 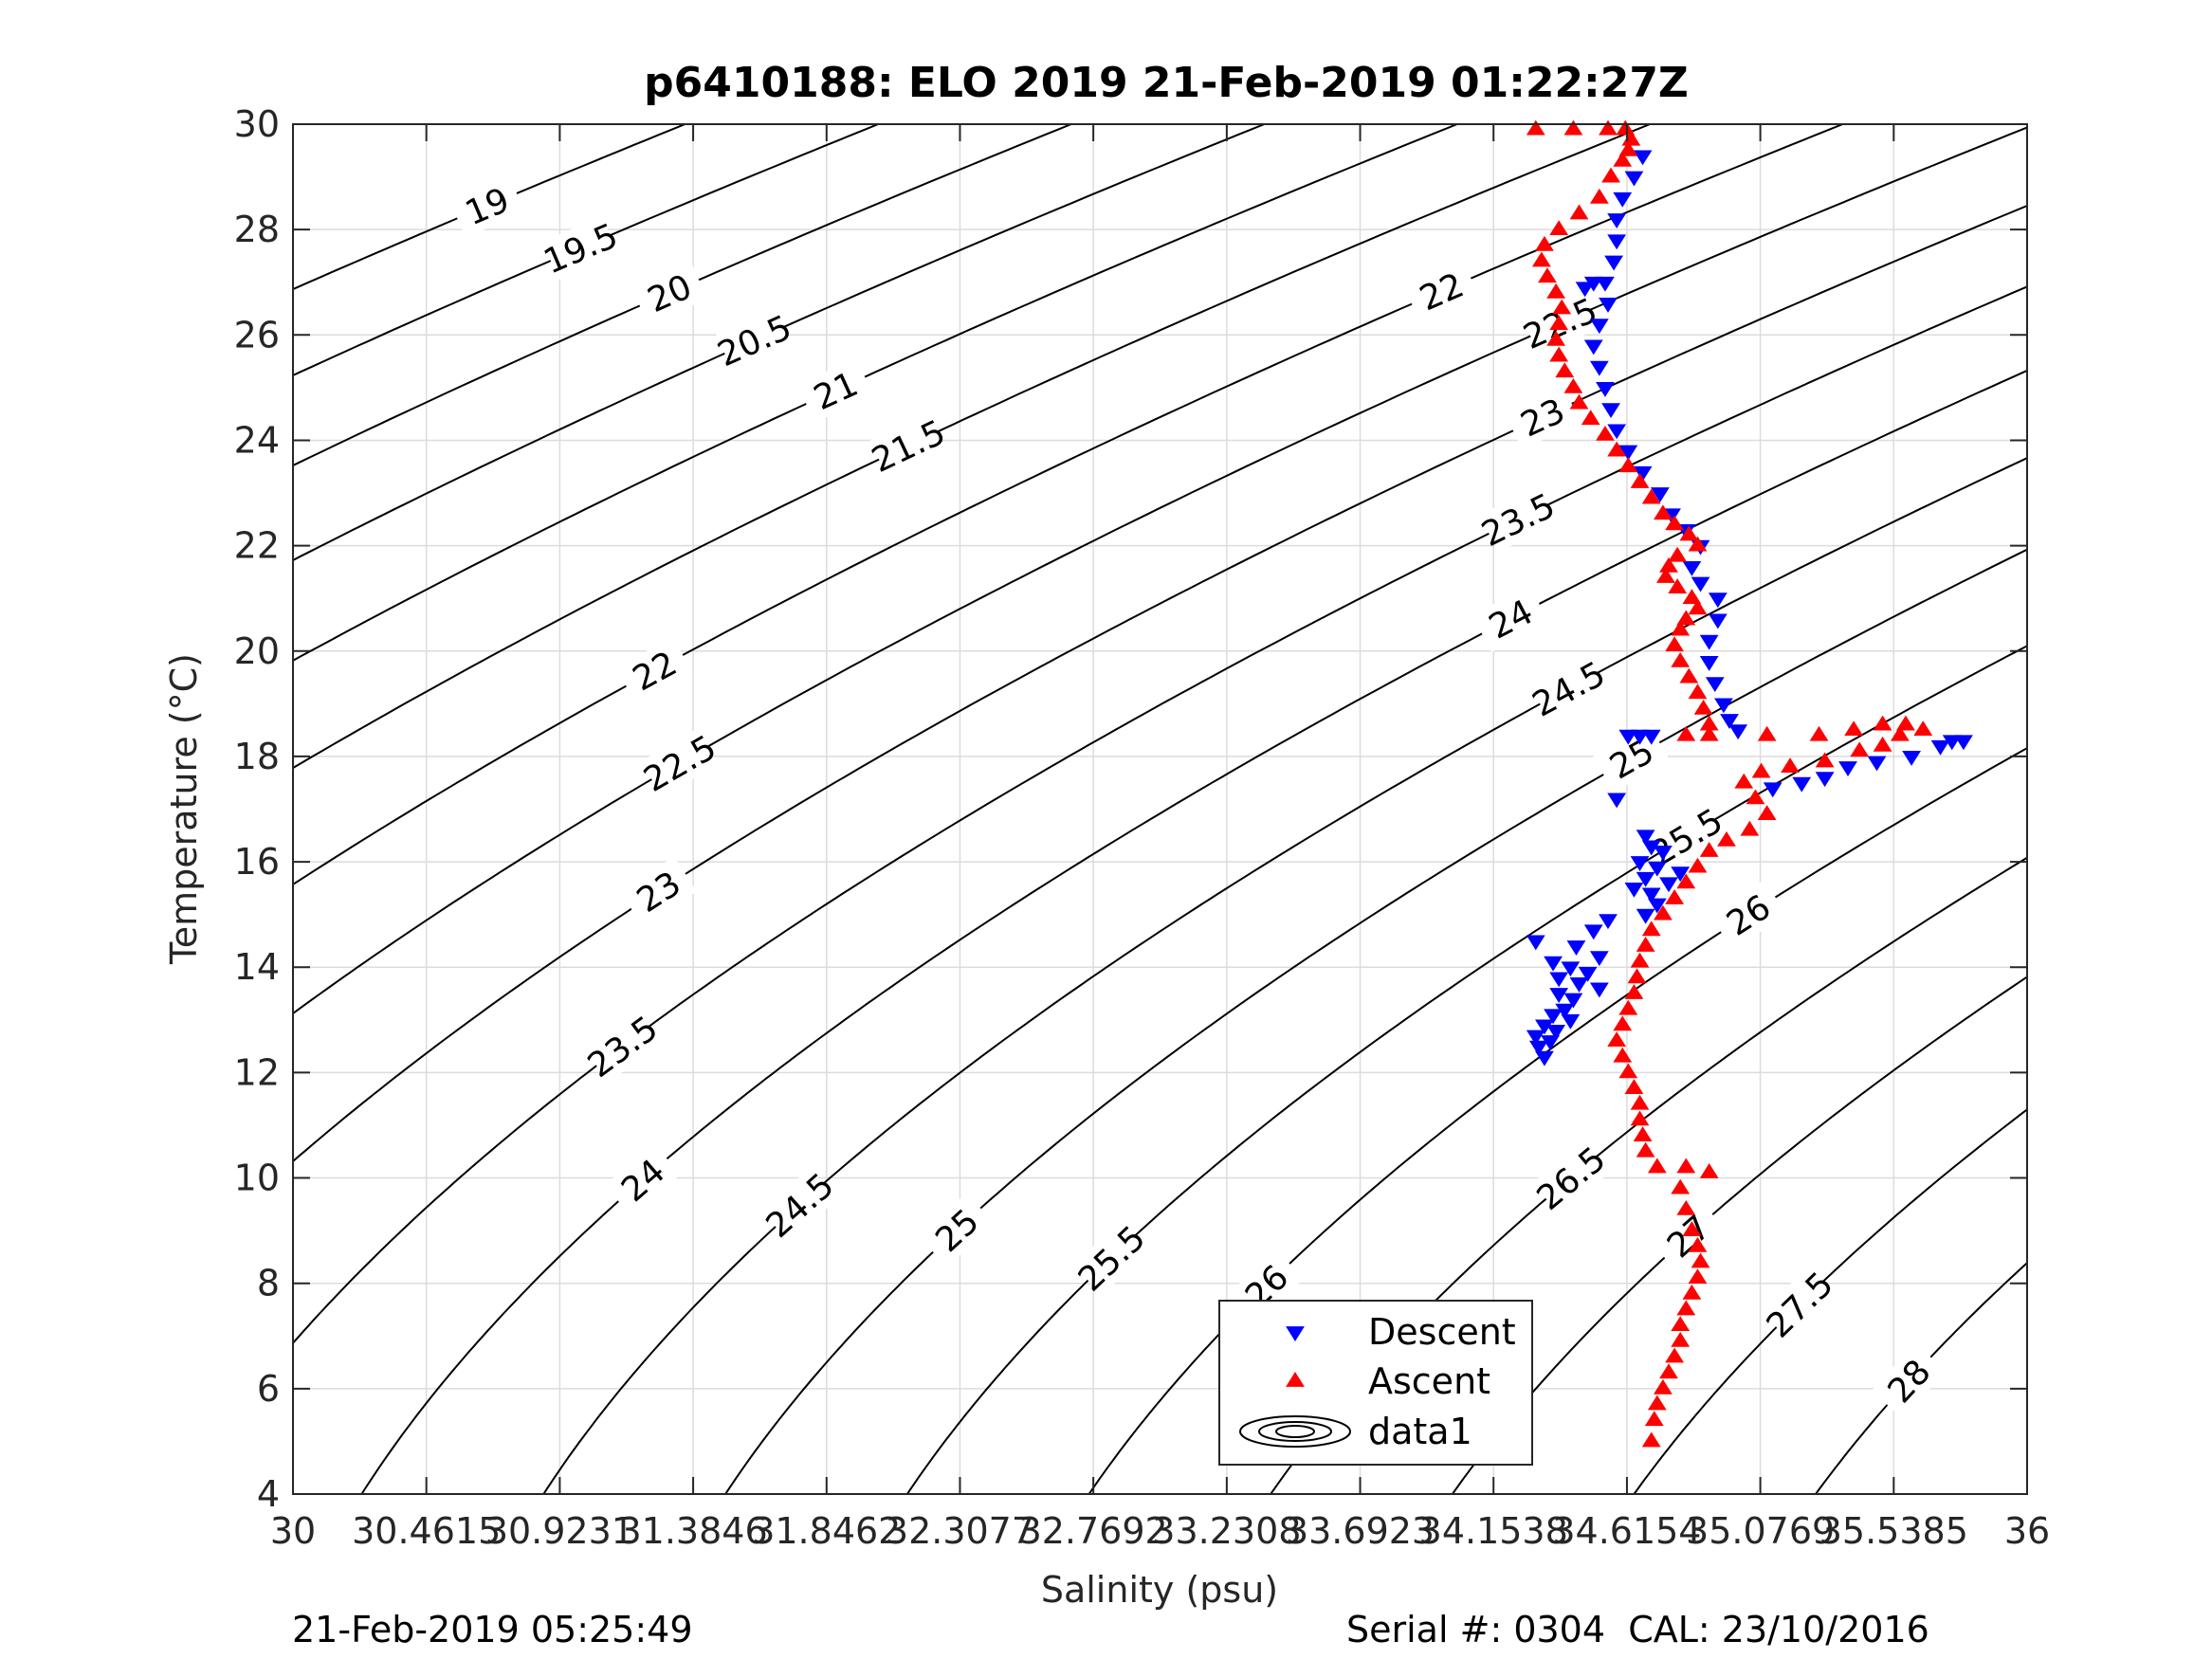 What do you see at coordinates (1893, 1531) in the screenshot?
I see `x-tick-label: 35.5385` at bounding box center [1893, 1531].